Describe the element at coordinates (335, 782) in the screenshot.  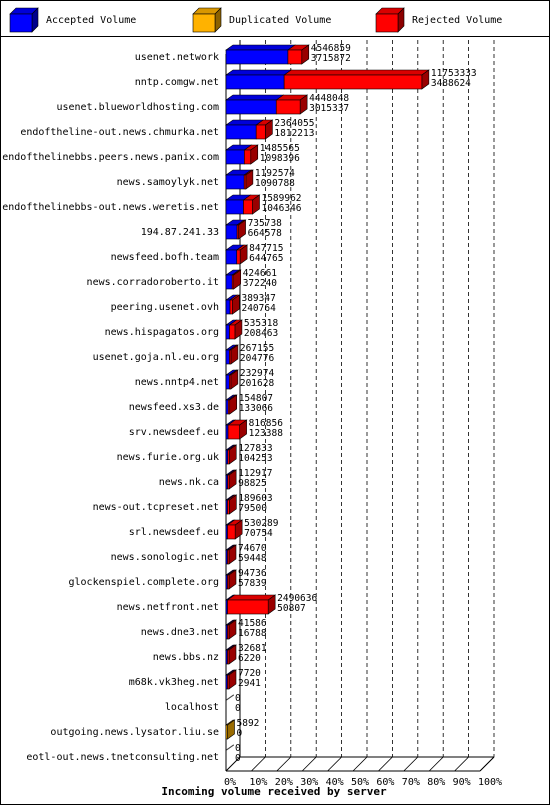
I see `x-tick-label: 40%` at that location.